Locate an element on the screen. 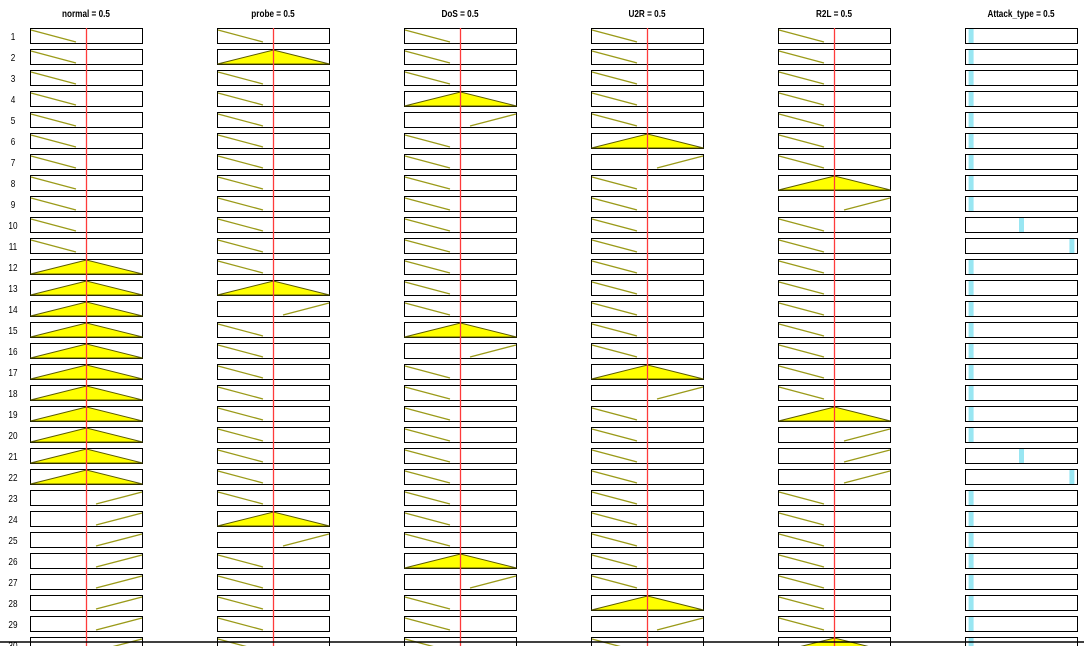  rule-row-1: 1 is located at coordinates (544, 38).